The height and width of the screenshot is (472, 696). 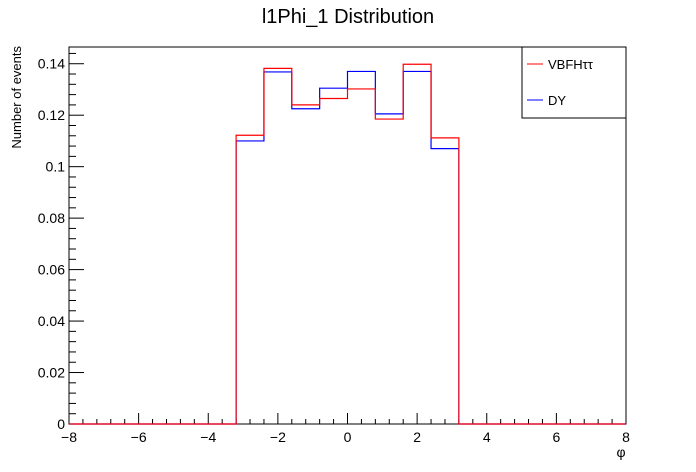 I want to click on y-tick-label: 0.06, so click(x=51, y=270).